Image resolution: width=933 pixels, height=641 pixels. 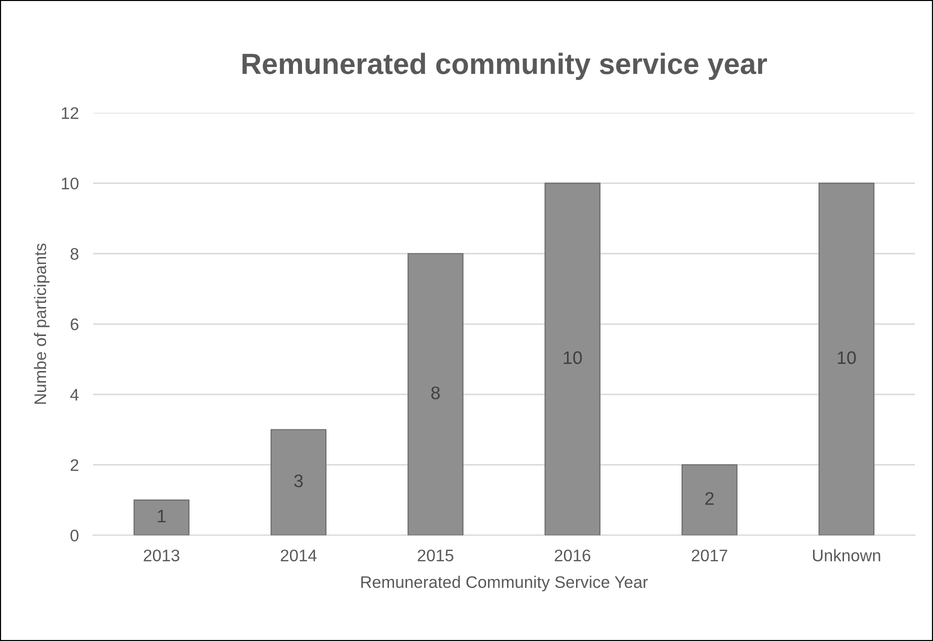 What do you see at coordinates (436, 556) in the screenshot?
I see `x-tick-label: 2015` at bounding box center [436, 556].